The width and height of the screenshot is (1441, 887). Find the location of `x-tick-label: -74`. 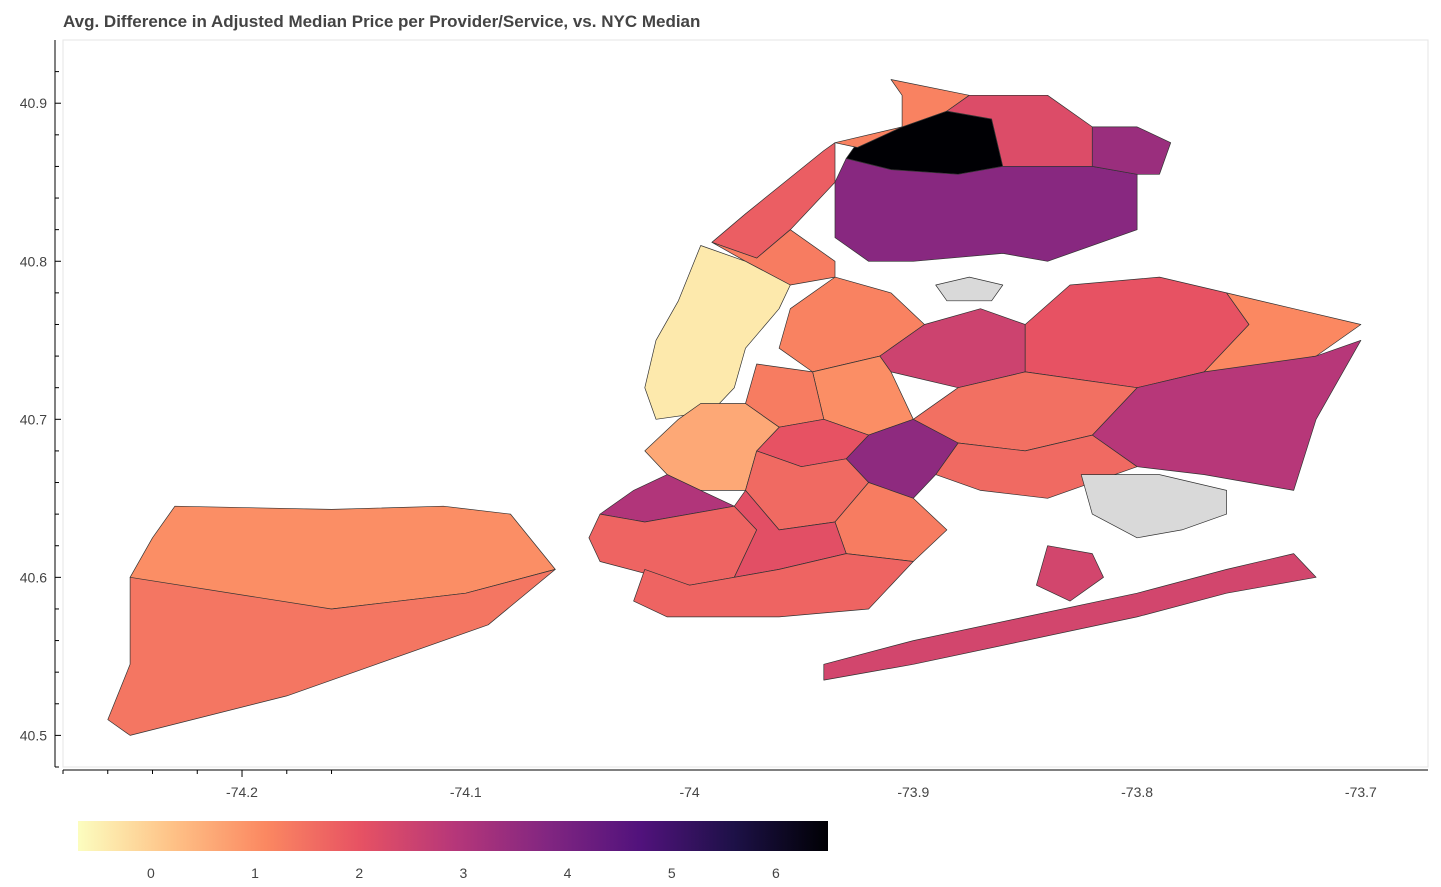

x-tick-label: -74 is located at coordinates (689, 792).